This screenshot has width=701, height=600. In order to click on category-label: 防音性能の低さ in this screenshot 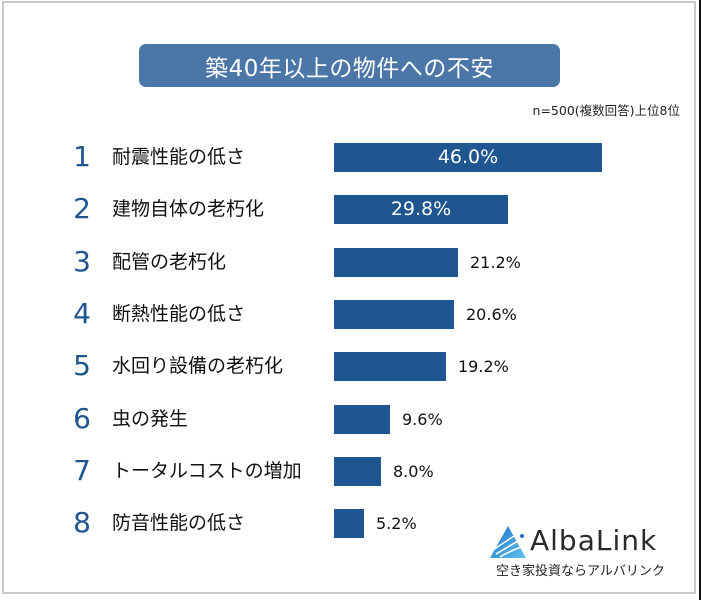, I will do `click(179, 523)`.